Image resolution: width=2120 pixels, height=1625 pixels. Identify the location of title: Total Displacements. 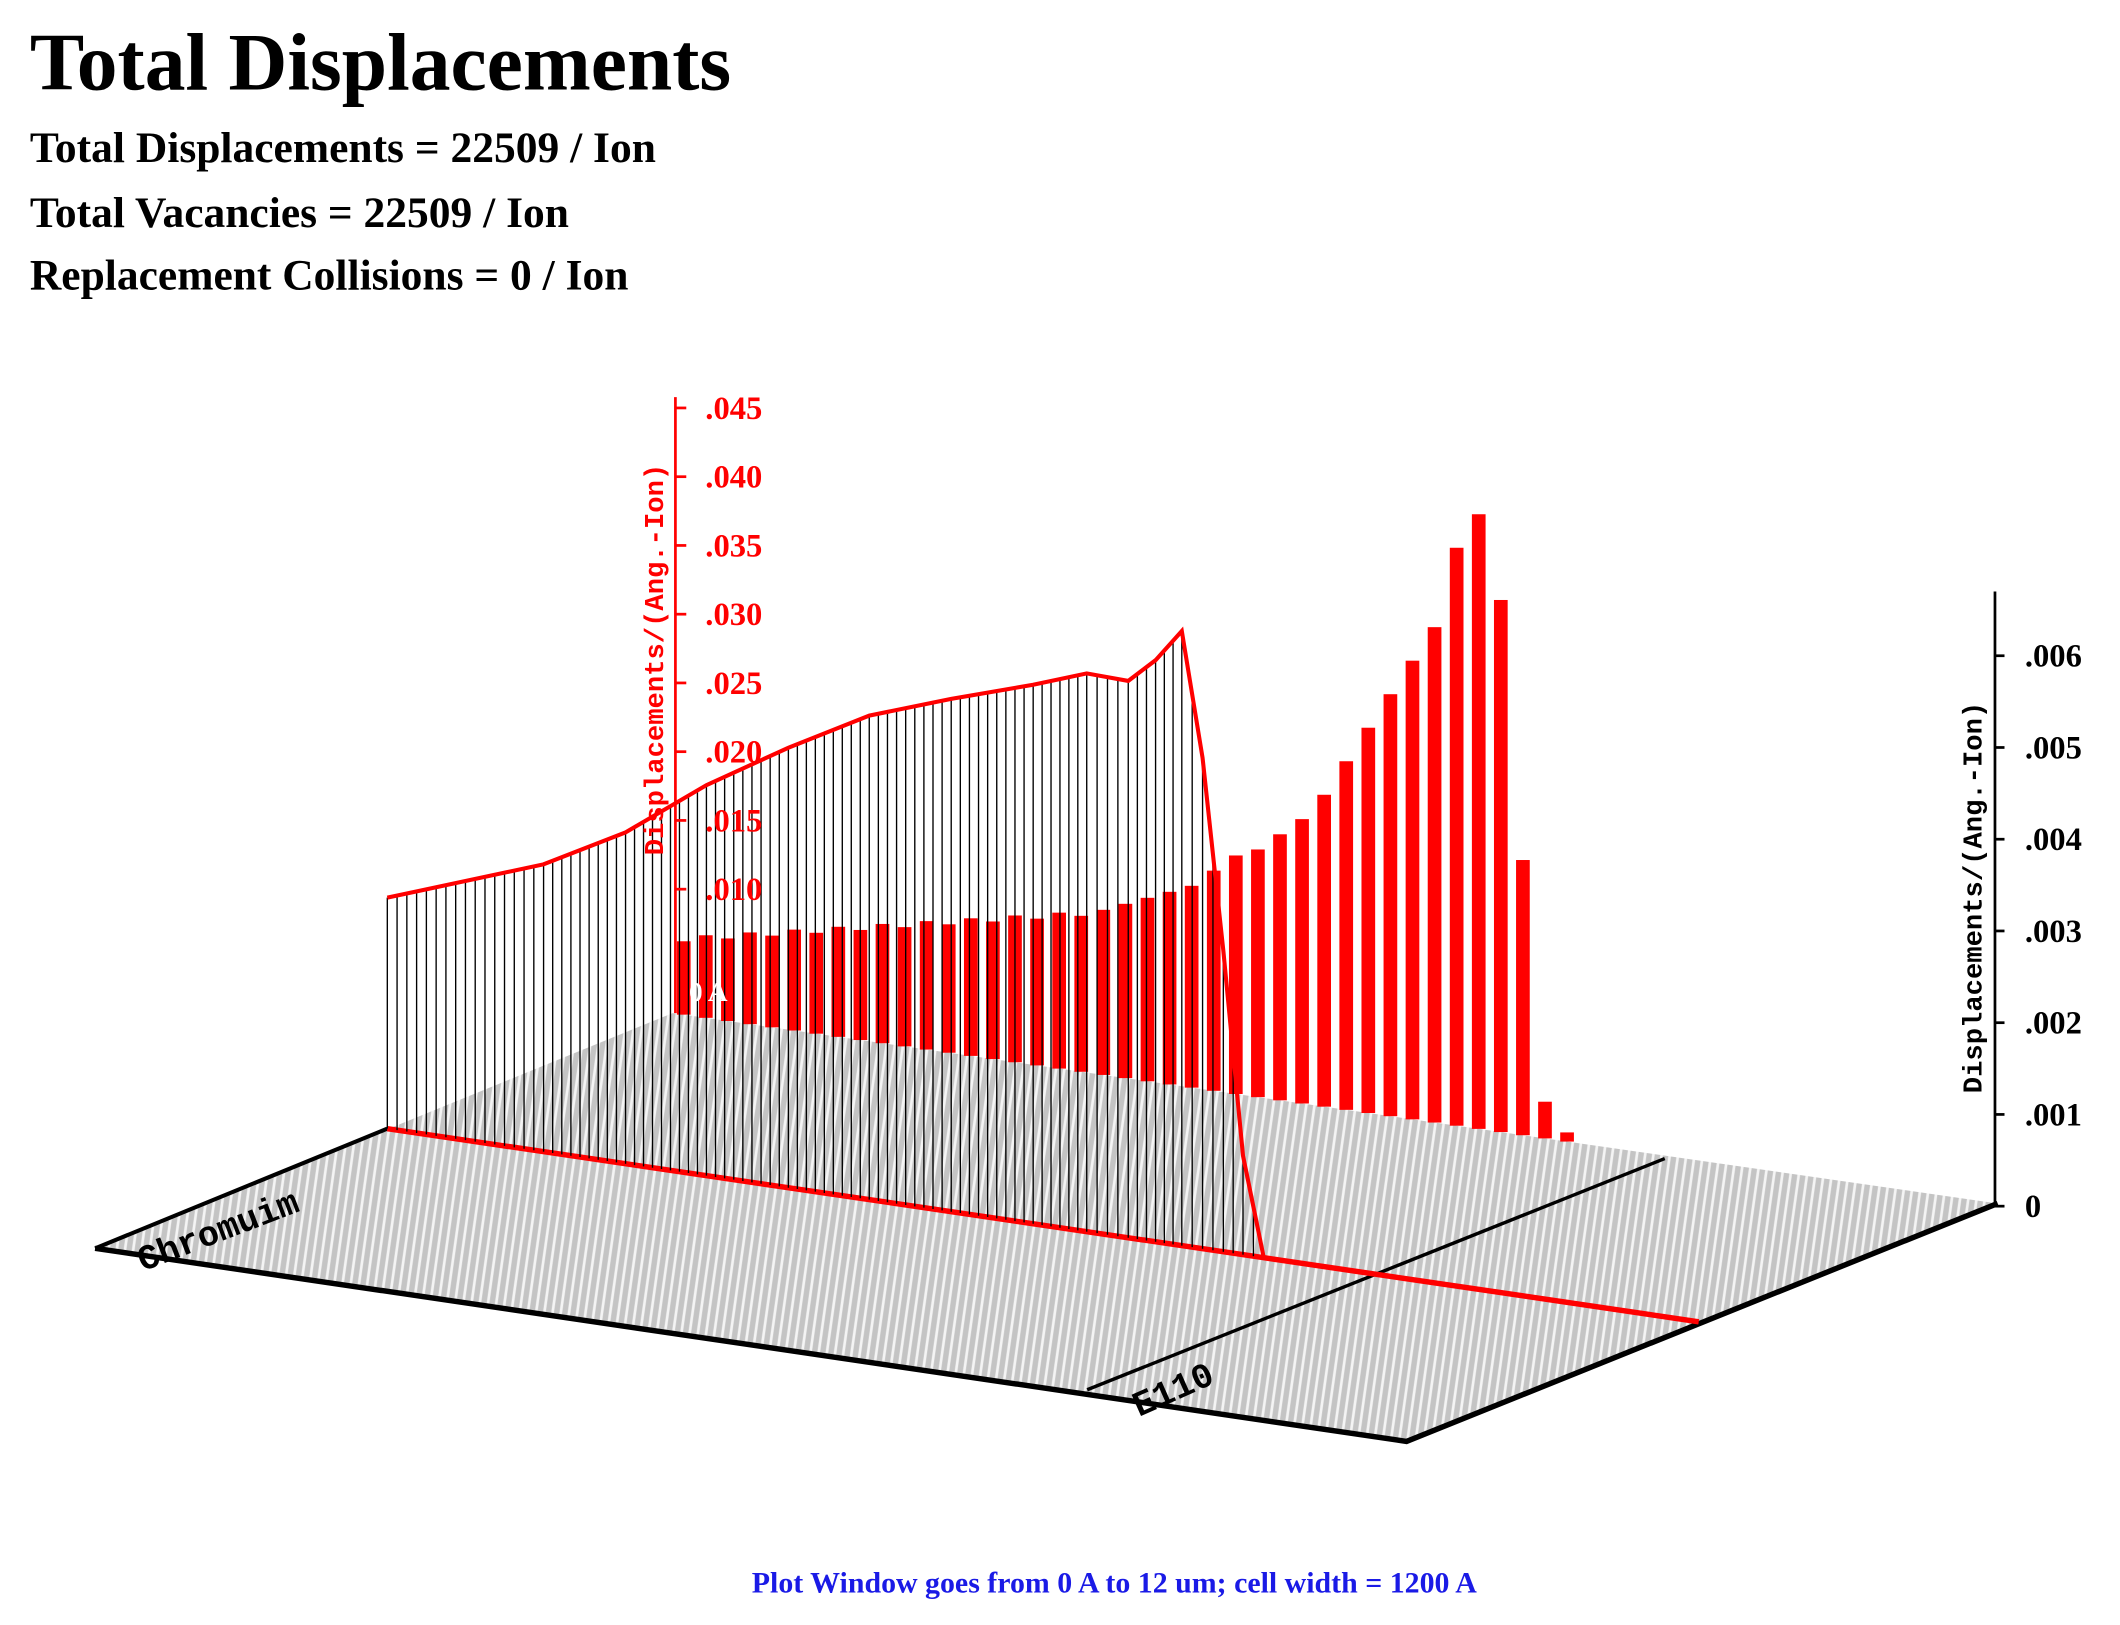
(380, 62).